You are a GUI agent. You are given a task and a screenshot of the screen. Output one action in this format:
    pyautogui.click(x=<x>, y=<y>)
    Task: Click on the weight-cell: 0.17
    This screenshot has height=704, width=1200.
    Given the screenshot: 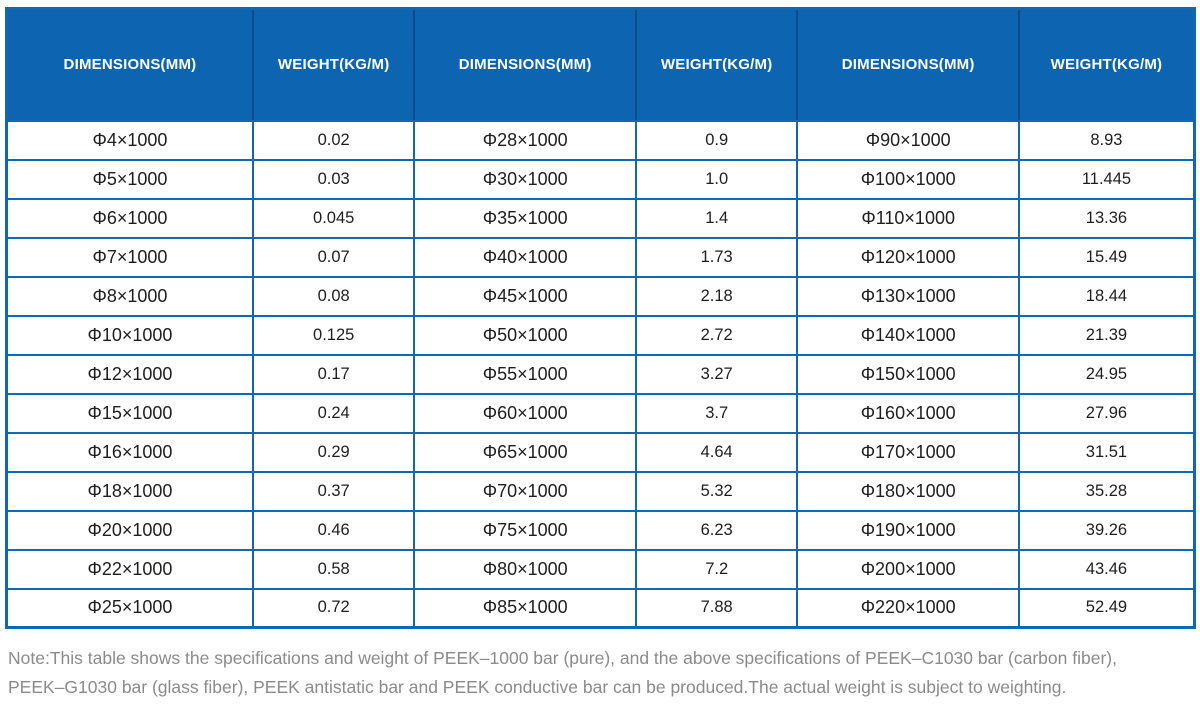 What is the action you would take?
    pyautogui.click(x=333, y=374)
    